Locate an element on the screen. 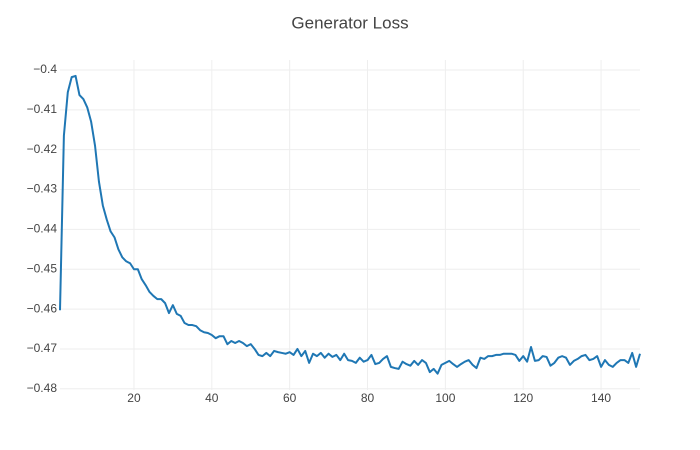 The image size is (700, 450). y-tick-label: −0.46 is located at coordinates (42, 308).